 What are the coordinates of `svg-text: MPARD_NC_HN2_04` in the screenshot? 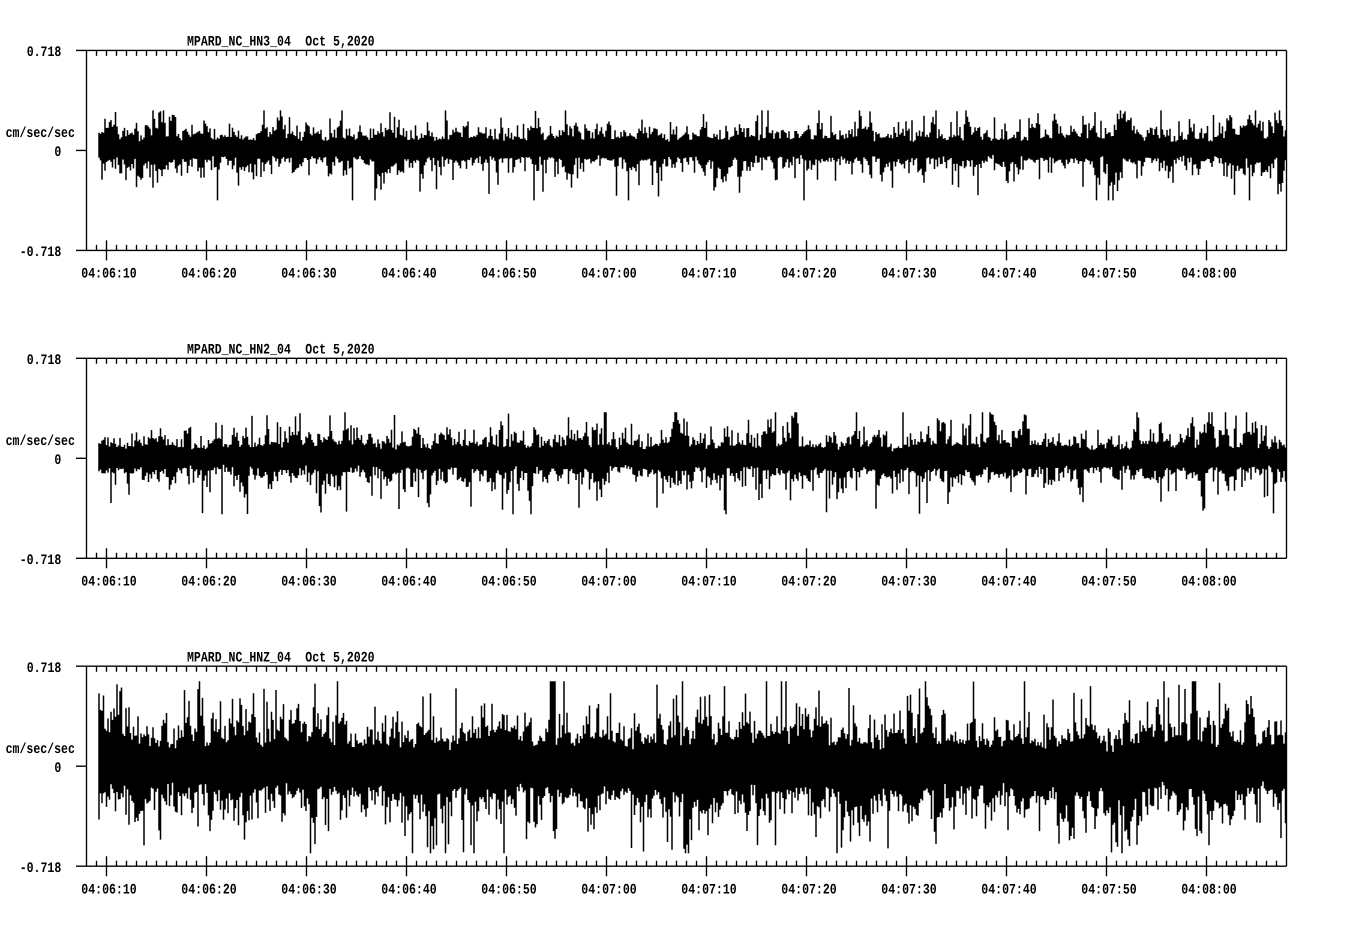 It's located at (239, 350).